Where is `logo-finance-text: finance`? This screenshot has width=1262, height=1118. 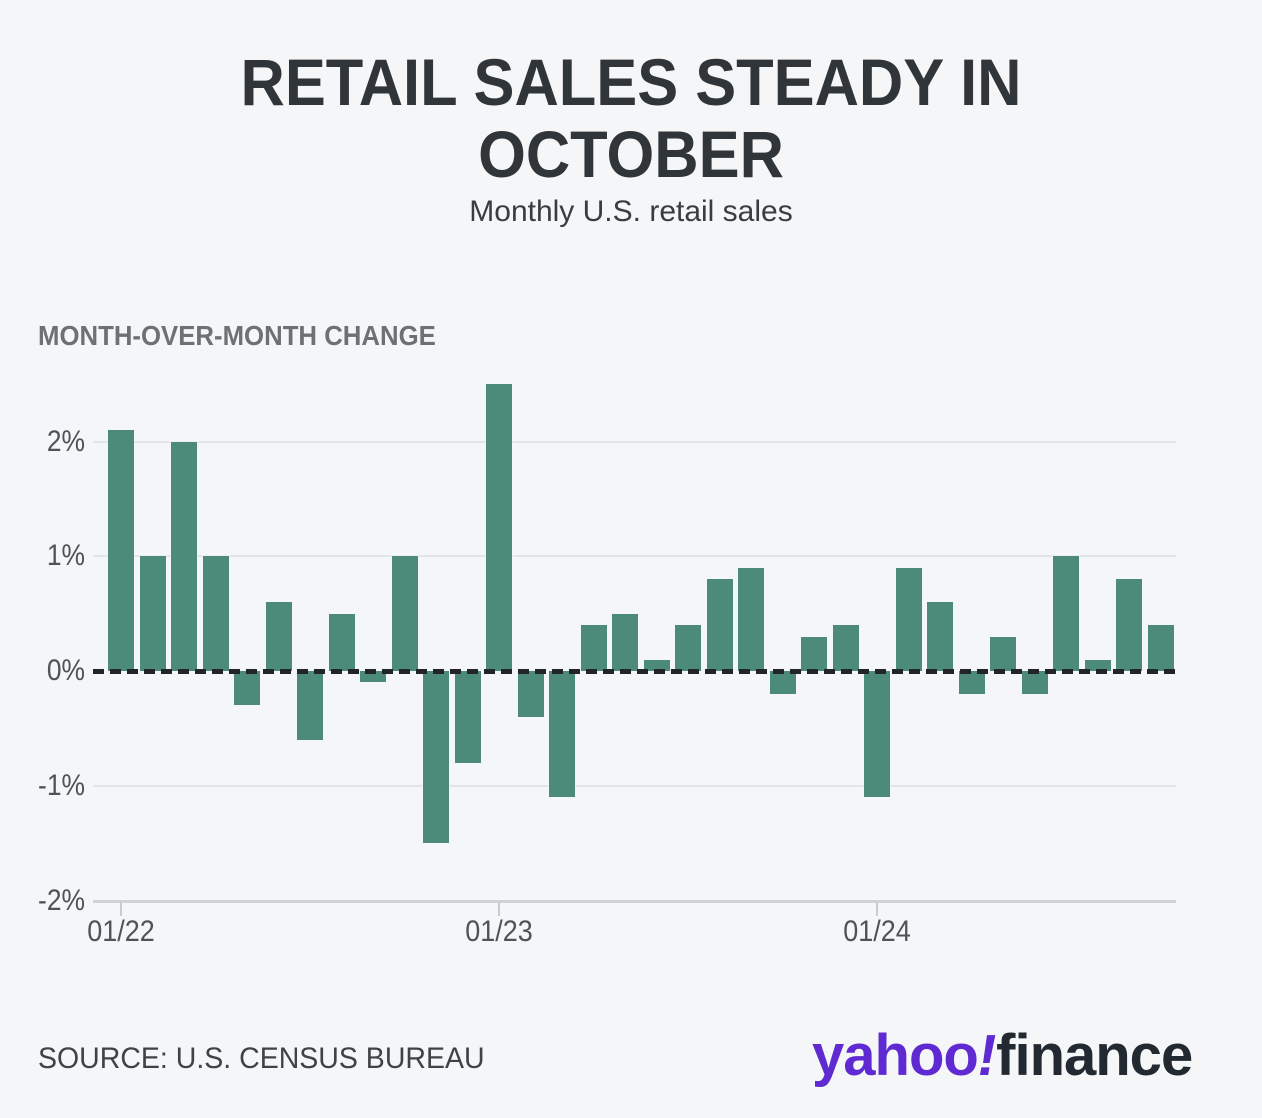 logo-finance-text: finance is located at coordinates (1094, 1055).